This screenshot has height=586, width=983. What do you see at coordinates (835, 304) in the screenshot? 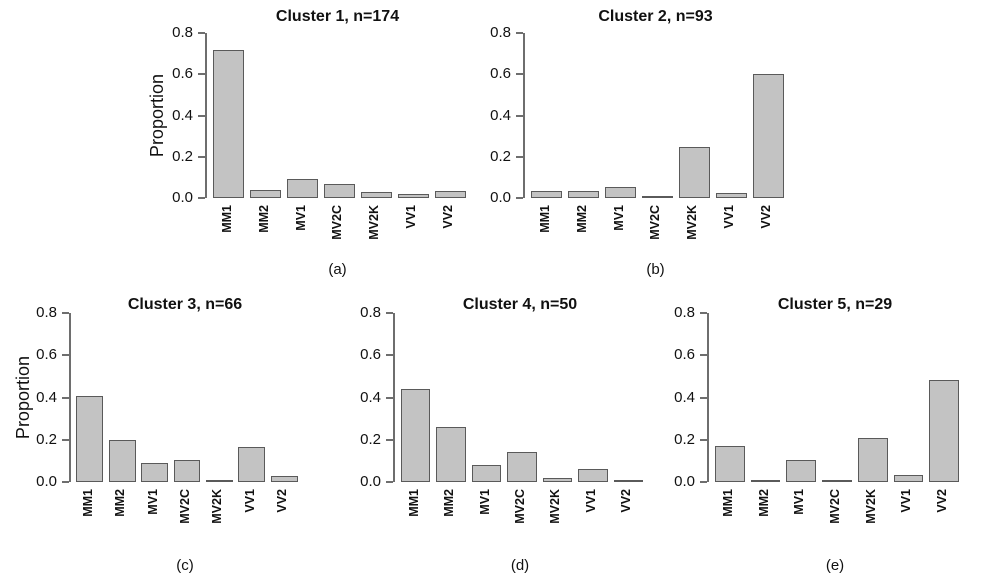
I see `chart-title: Cluster 5, n=29` at bounding box center [835, 304].